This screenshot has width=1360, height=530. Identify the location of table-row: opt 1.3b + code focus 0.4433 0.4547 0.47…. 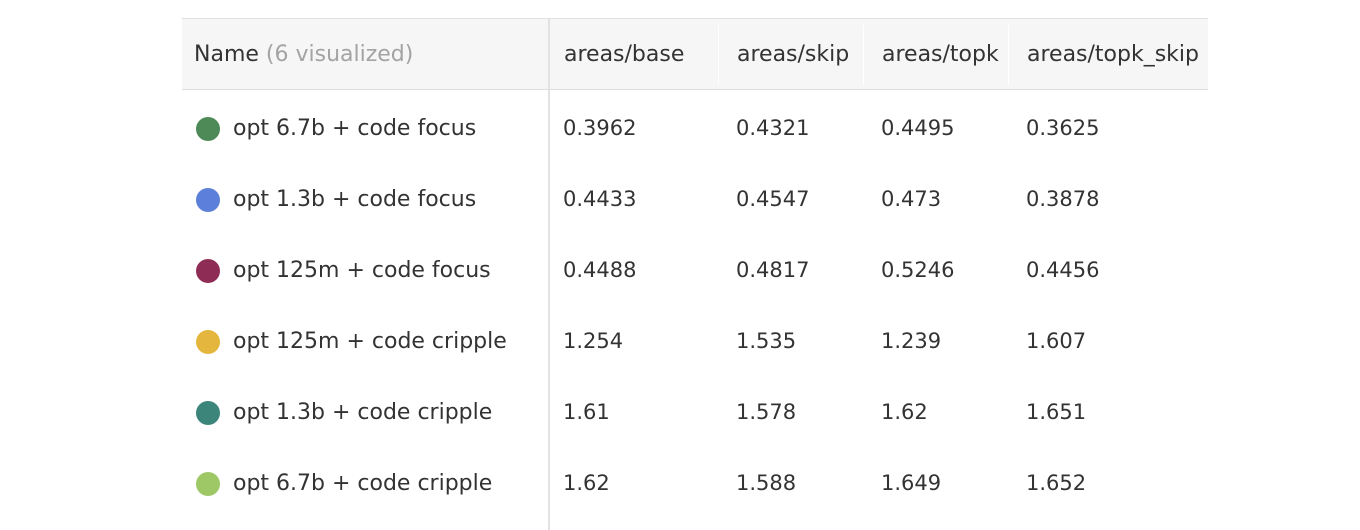
(695, 199).